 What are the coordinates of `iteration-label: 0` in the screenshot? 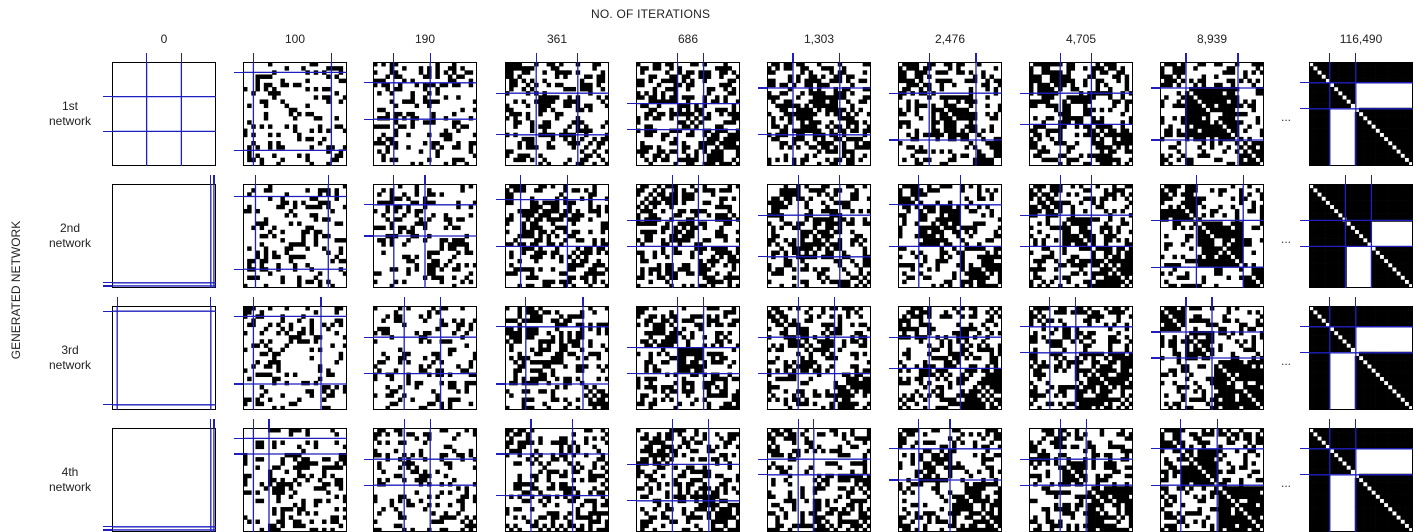 It's located at (164, 39).